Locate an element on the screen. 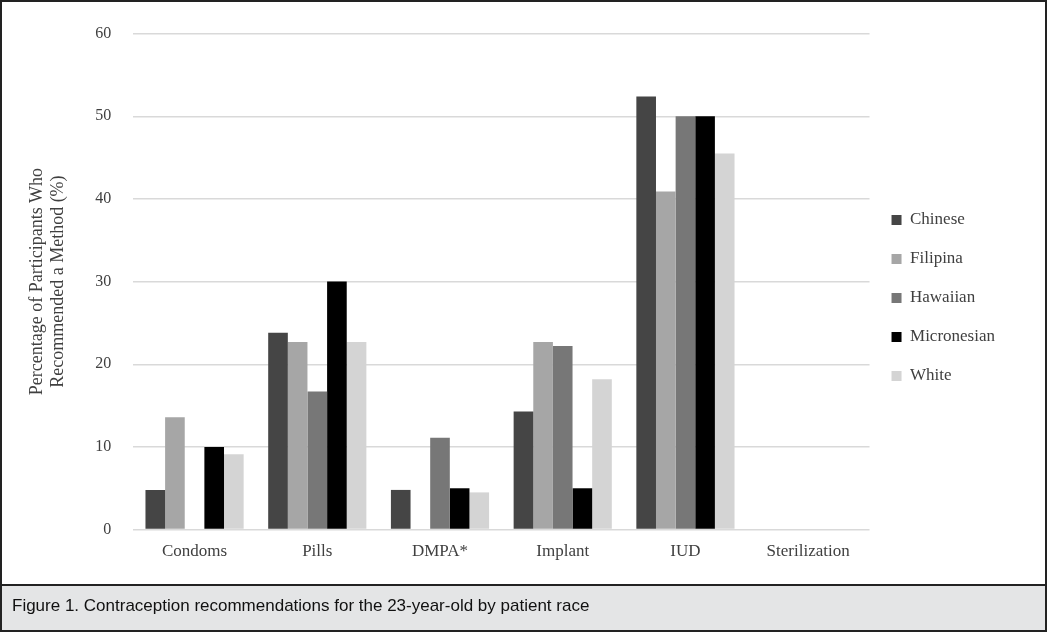 Image resolution: width=1047 pixels, height=632 pixels. y-tick-label: 10 is located at coordinates (103, 446).